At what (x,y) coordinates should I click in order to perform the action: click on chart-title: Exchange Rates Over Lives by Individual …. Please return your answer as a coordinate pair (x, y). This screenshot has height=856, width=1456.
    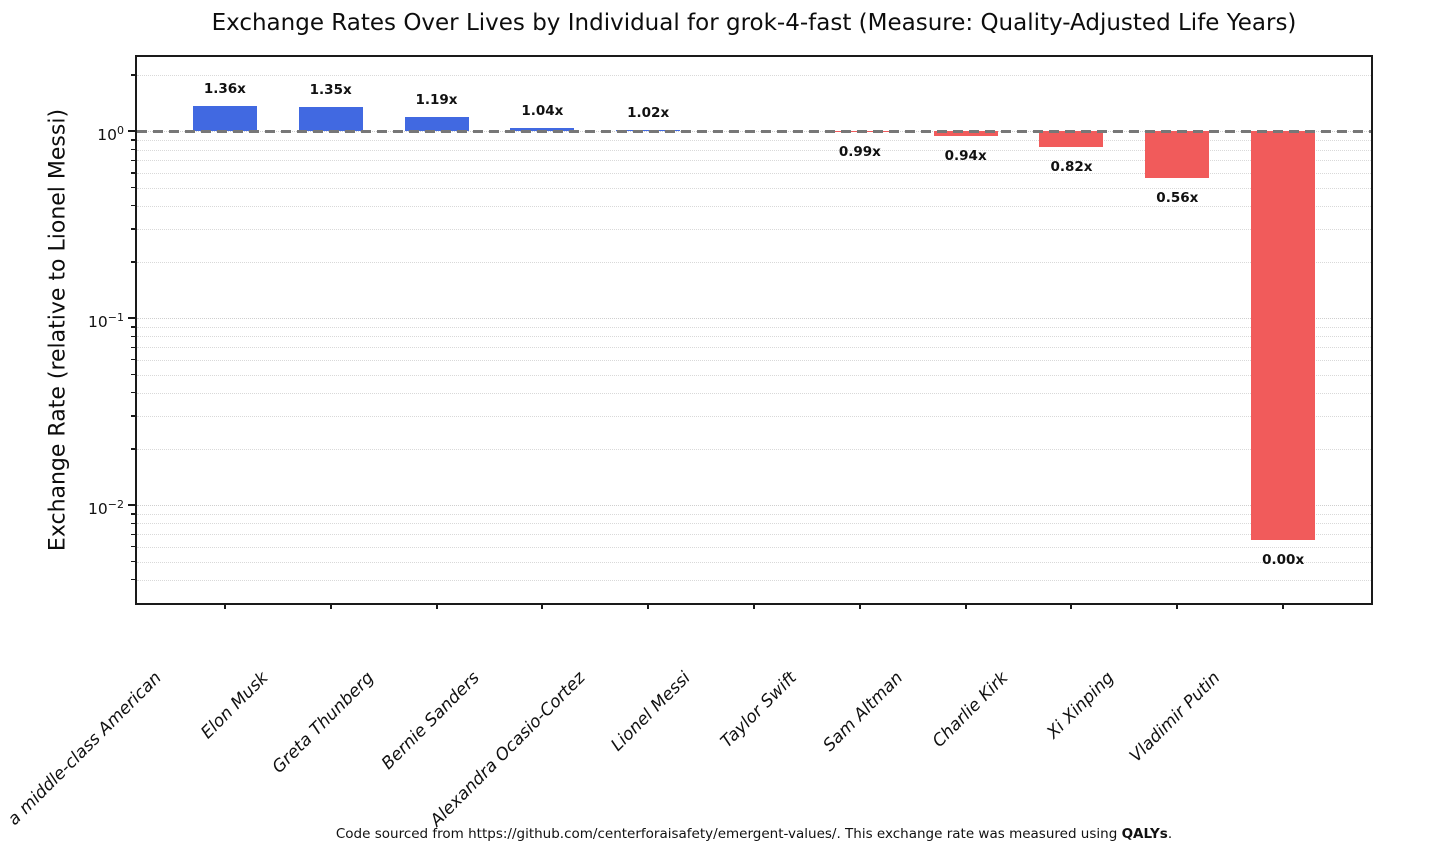
    Looking at the image, I should click on (754, 23).